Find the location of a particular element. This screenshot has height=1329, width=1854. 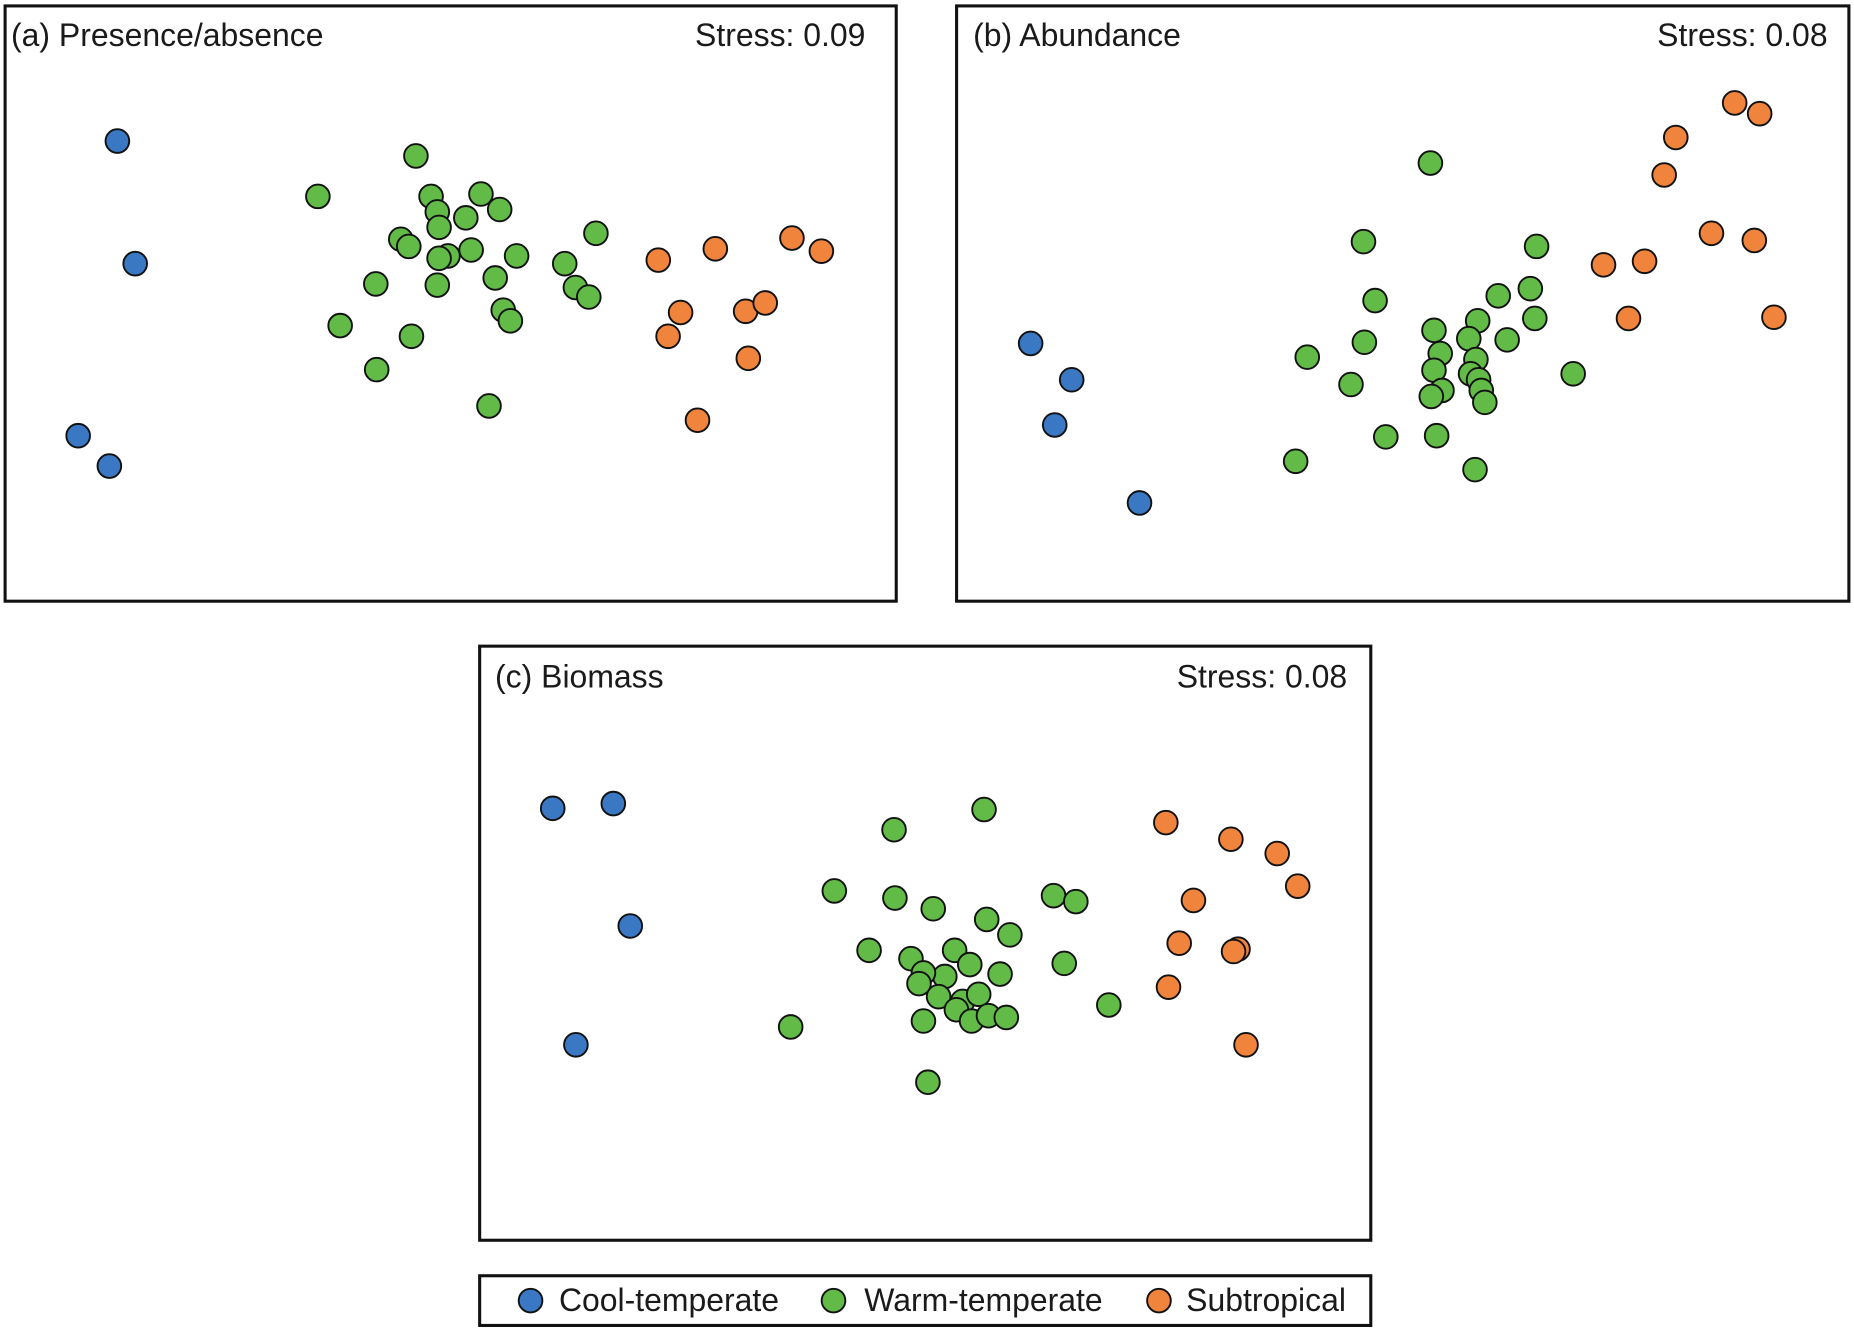

legend-frame is located at coordinates (925, 1300).